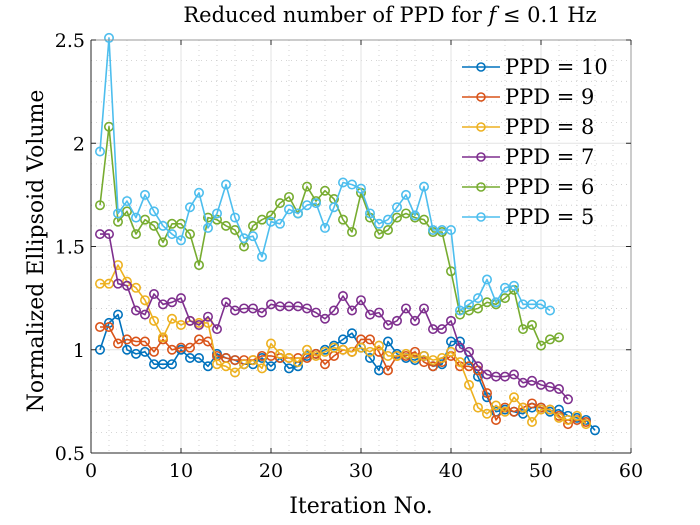 This screenshot has width=700, height=525. What do you see at coordinates (70, 248) in the screenshot?
I see `y-tick-label: 1.5` at bounding box center [70, 248].